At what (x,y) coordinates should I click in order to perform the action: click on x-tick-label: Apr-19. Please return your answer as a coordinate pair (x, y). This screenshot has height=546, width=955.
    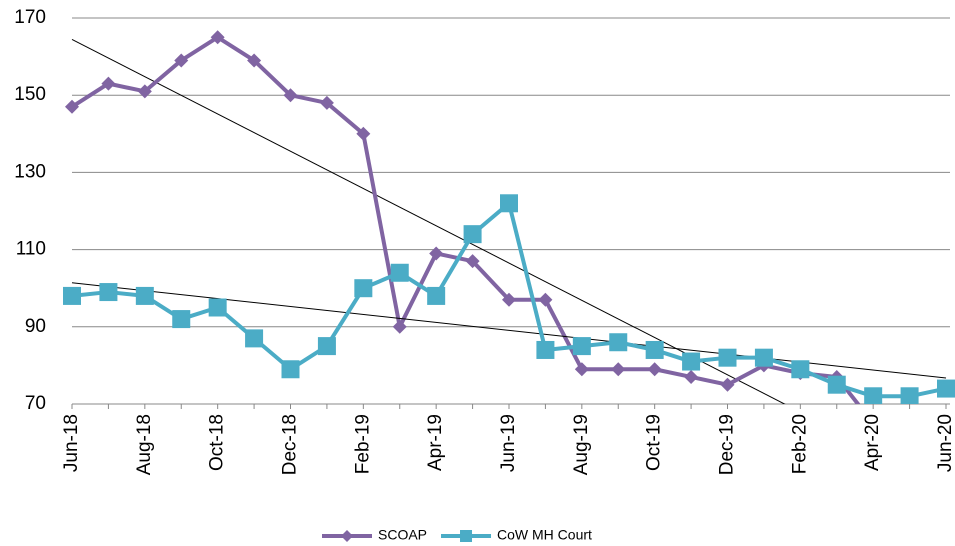
    Looking at the image, I should click on (435, 442).